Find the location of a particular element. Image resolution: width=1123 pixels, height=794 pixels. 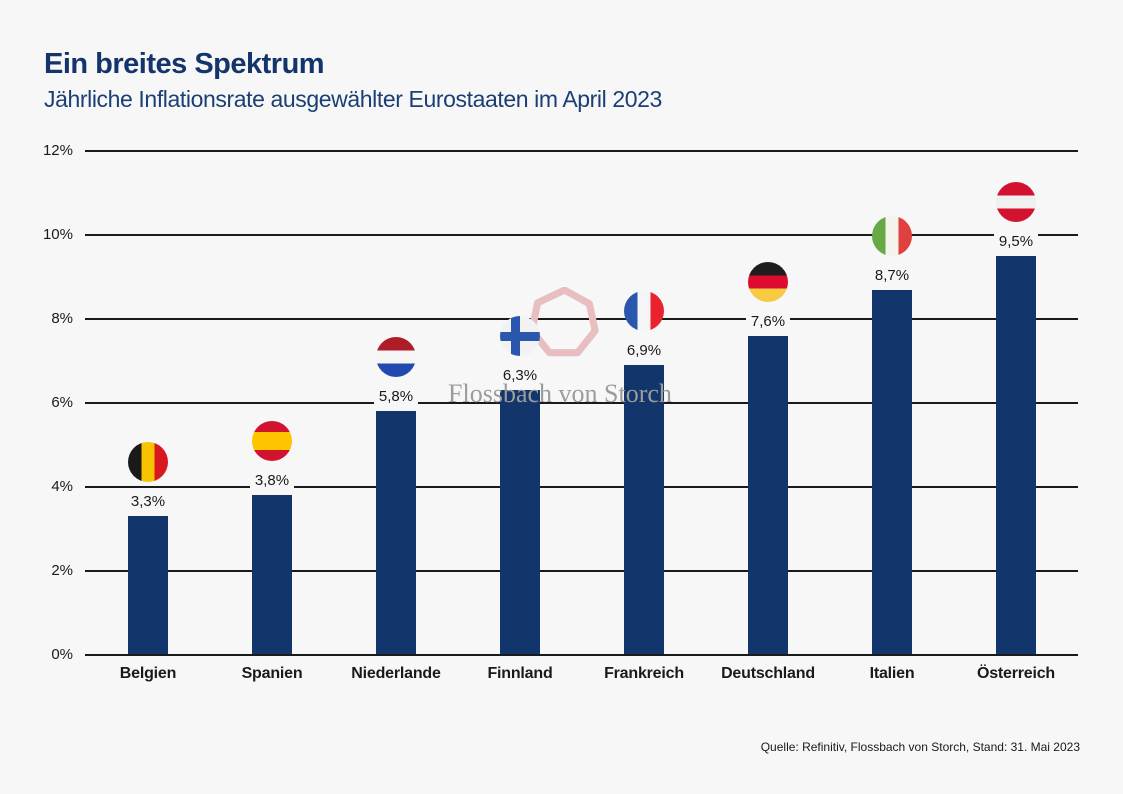

y-axis-tick-label: 2% is located at coordinates (62, 570).